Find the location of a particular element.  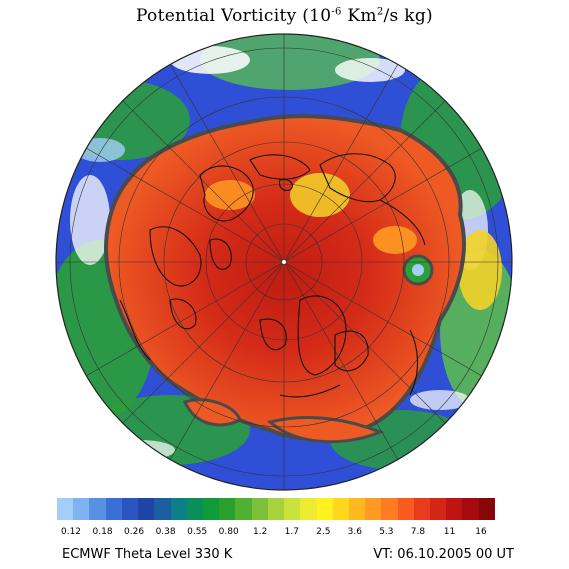

valid-time-label: VT: 06.10.2005 00 UT is located at coordinates (443, 554).